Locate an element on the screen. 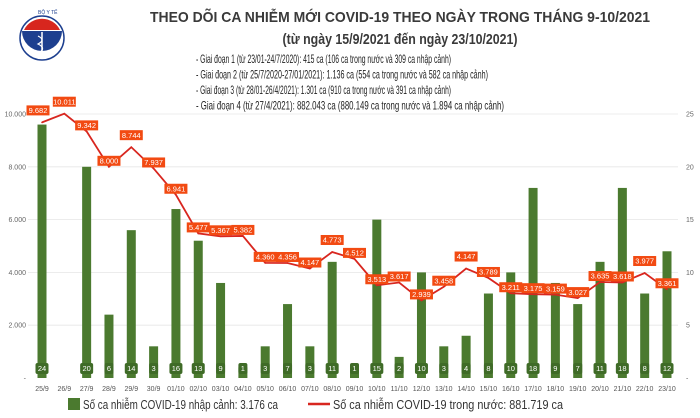 This screenshot has width=700, height=418. x-axis-label: 06/10 is located at coordinates (288, 389).